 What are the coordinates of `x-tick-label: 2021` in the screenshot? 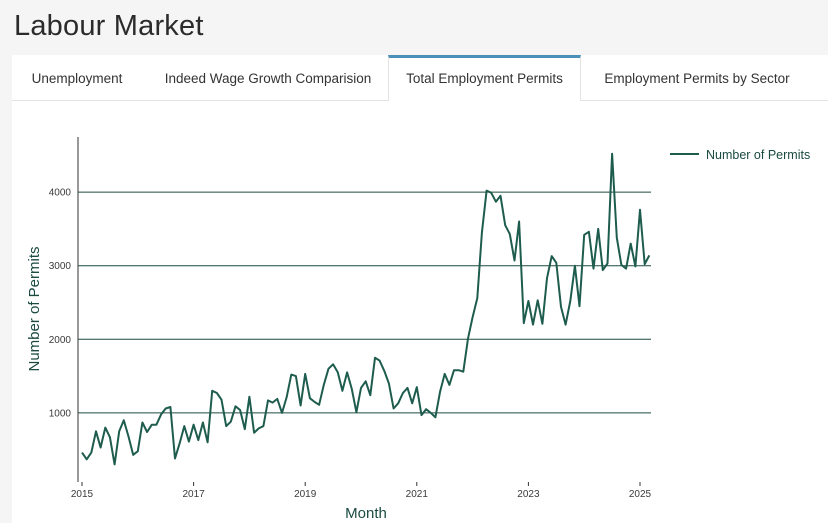 It's located at (417, 494).